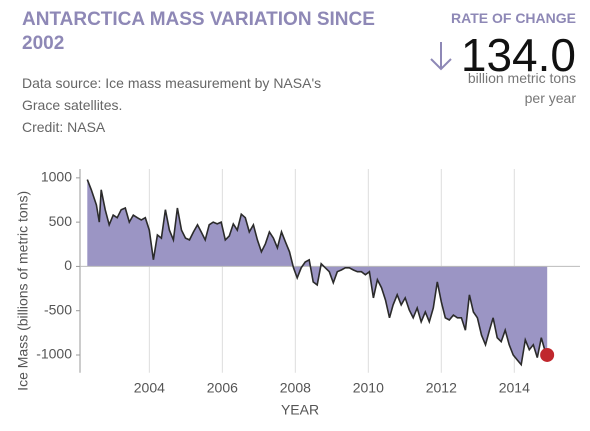  What do you see at coordinates (54, 354) in the screenshot?
I see `y-tick-label: -1000` at bounding box center [54, 354].